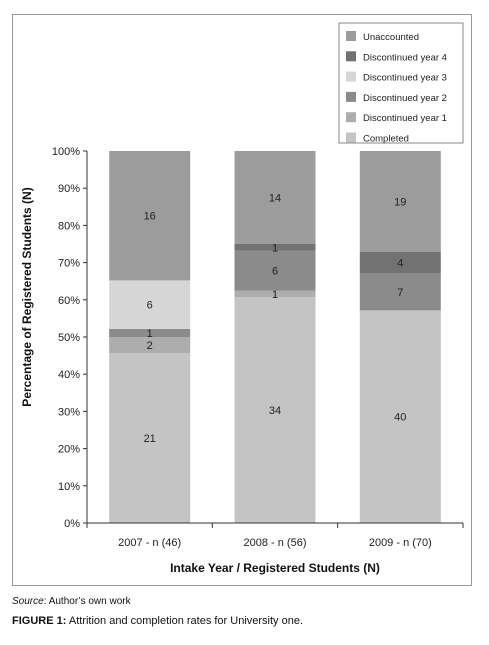 This screenshot has height=645, width=489. Describe the element at coordinates (69, 226) in the screenshot. I see `y-tick-label: 80%` at that location.